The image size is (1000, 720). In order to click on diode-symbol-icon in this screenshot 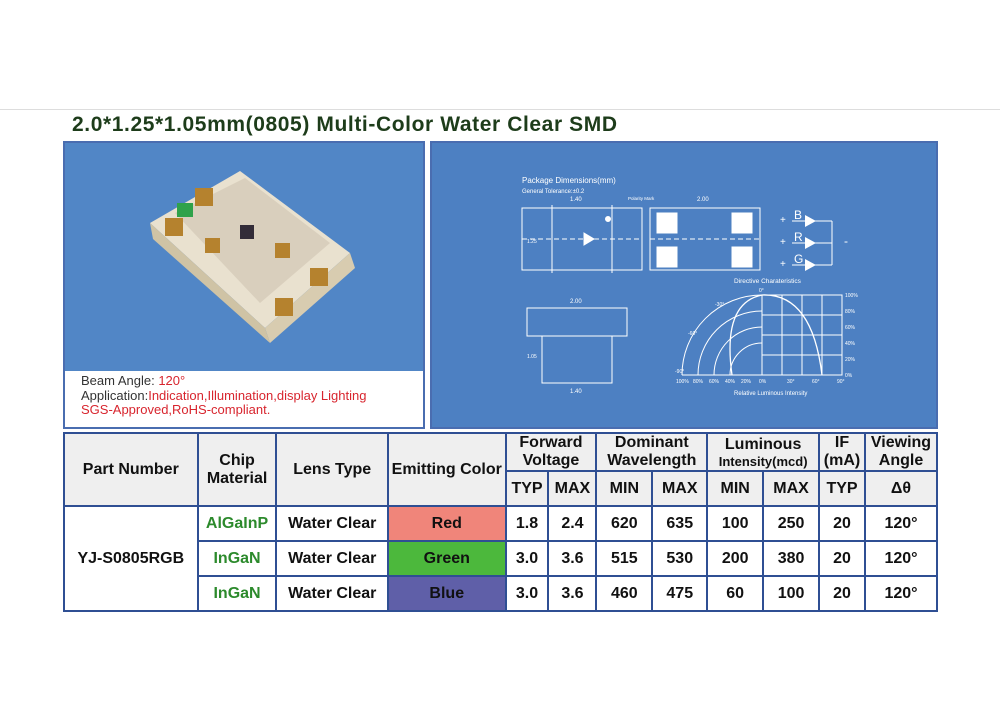, I will do `click(589, 239)`.